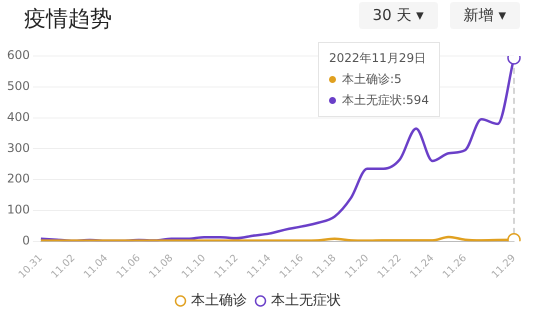 This screenshot has width=540, height=320. What do you see at coordinates (485, 15) in the screenshot?
I see `text: 新增 ▾` at bounding box center [485, 15].